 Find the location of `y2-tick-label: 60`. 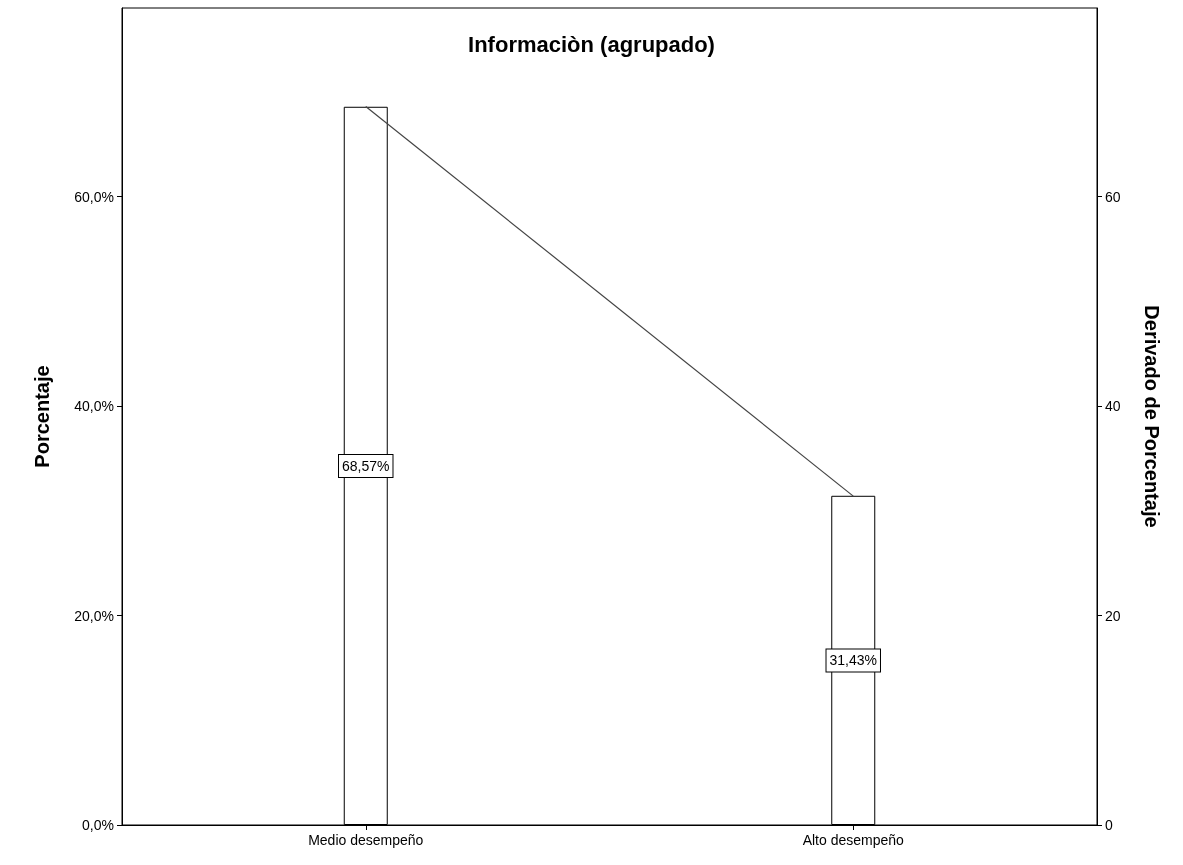

y2-tick-label: 60 is located at coordinates (1113, 196).